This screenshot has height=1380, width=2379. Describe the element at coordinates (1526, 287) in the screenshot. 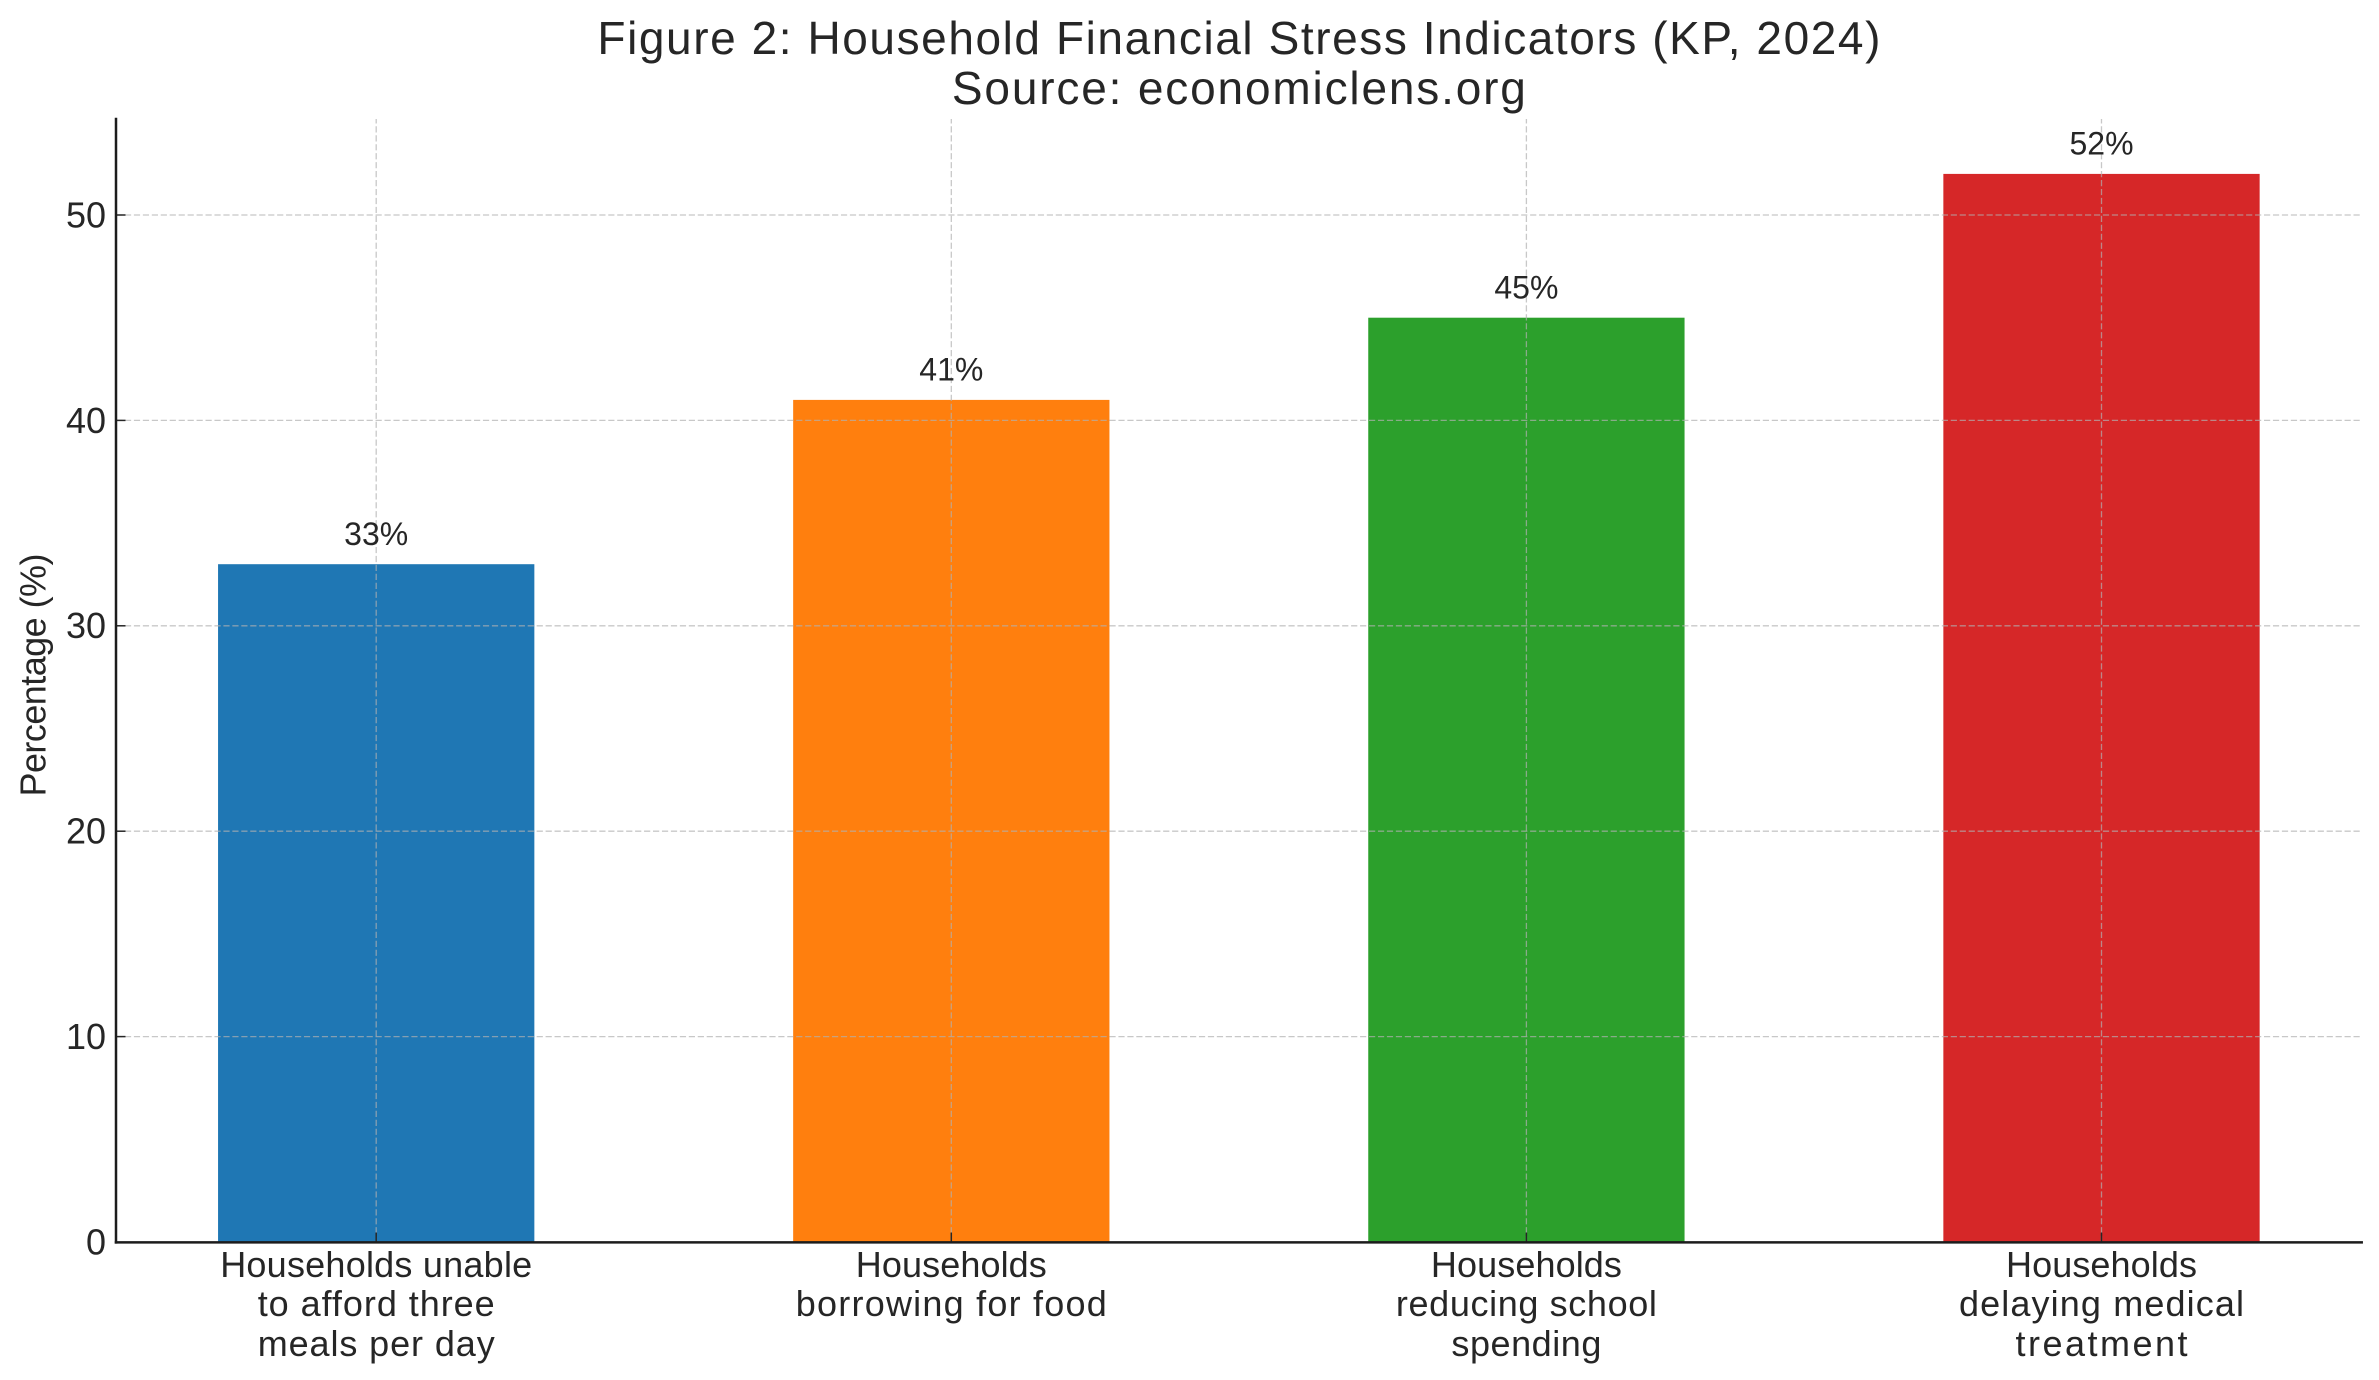

I see `svg-text: 45%` at that location.